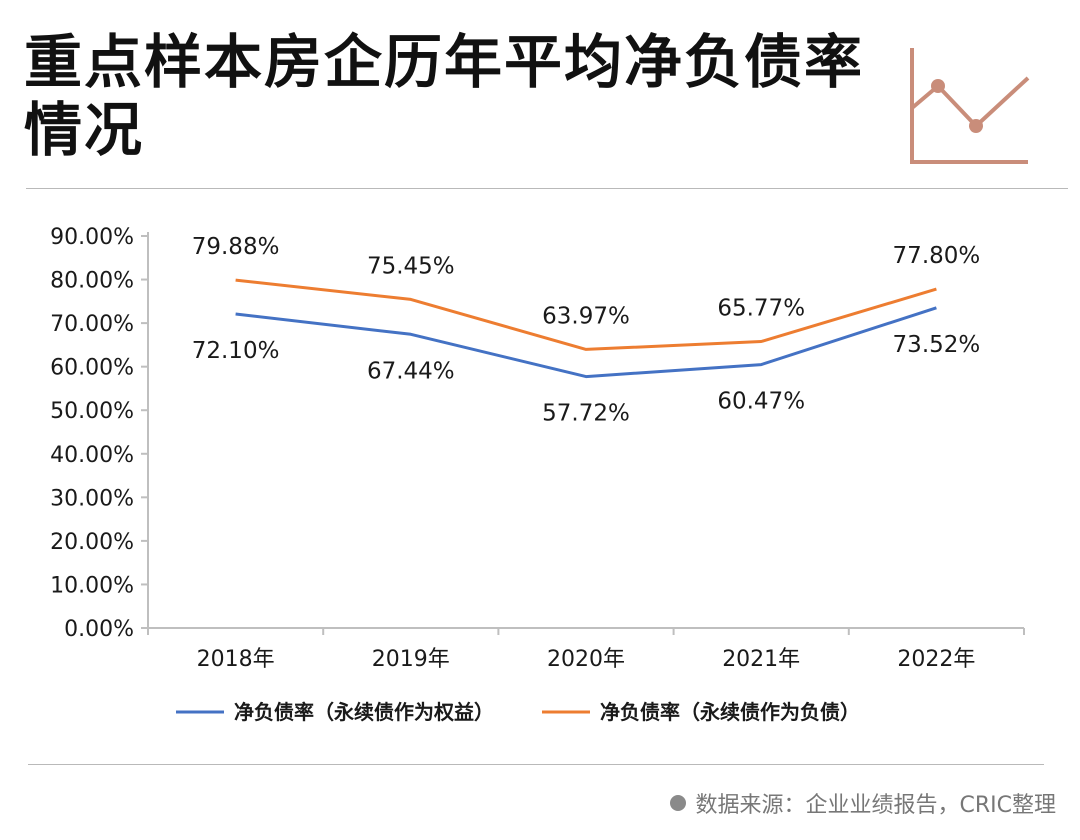 Image resolution: width=1080 pixels, height=840 pixels. What do you see at coordinates (92, 455) in the screenshot?
I see `y-tick-label: 40.00%` at bounding box center [92, 455].